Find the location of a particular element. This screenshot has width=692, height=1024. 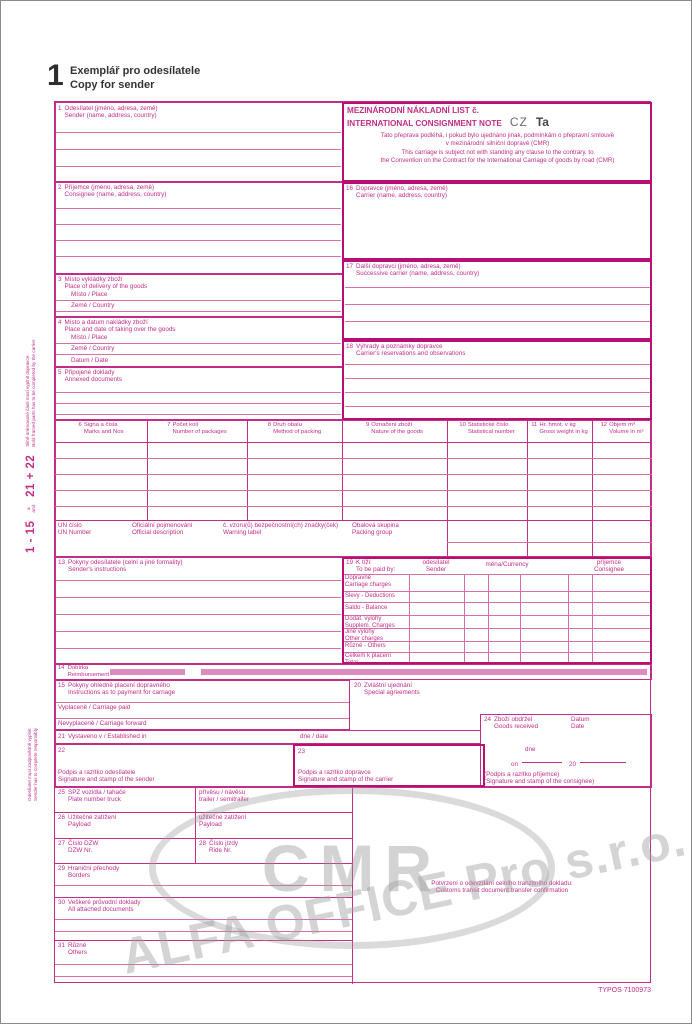

established-date-label: dne / date is located at coordinates (314, 736).